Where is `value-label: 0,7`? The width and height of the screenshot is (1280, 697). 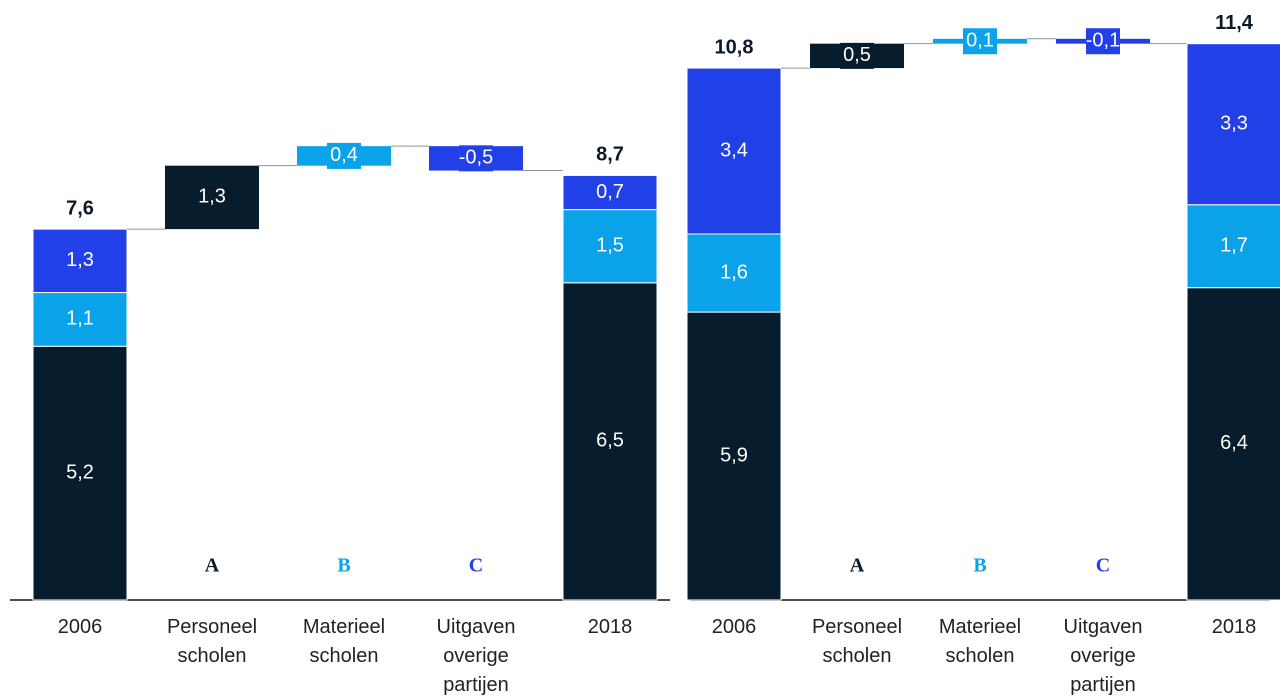
value-label: 0,7 is located at coordinates (610, 192).